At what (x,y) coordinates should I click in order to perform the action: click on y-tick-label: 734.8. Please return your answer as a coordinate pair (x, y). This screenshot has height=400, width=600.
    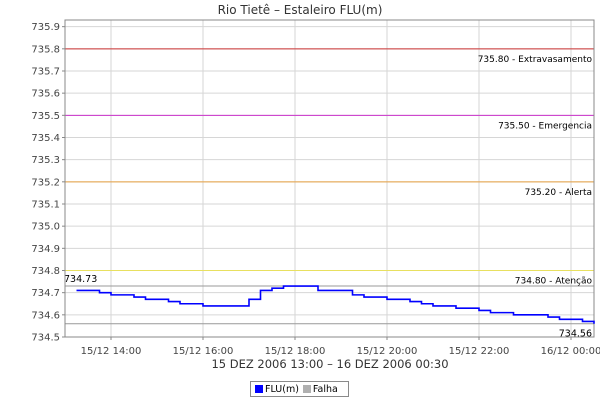
    Looking at the image, I should click on (45, 271).